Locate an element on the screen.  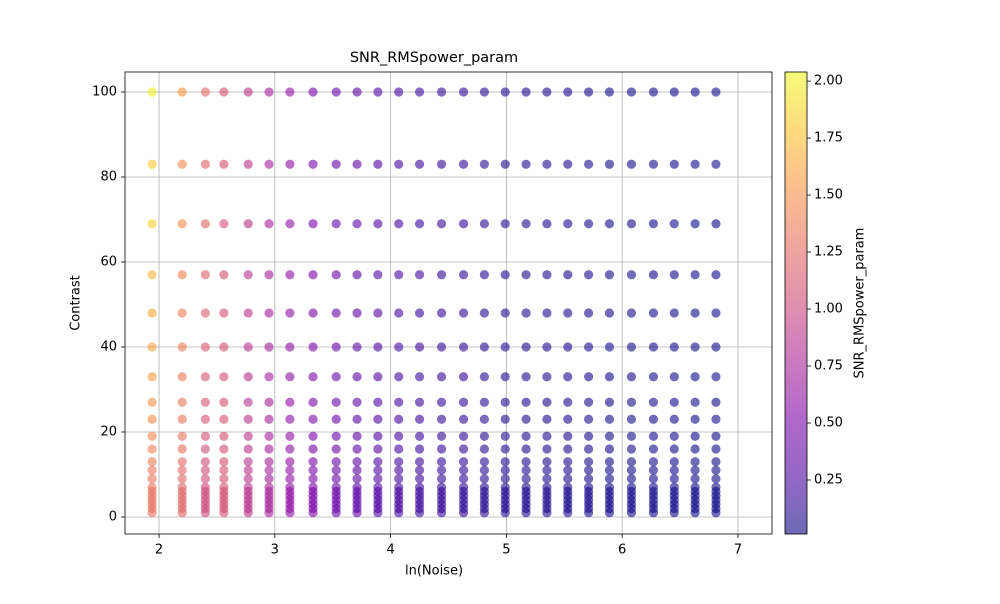
colorbar-label: SNR_RMSpower_param is located at coordinates (860, 303).